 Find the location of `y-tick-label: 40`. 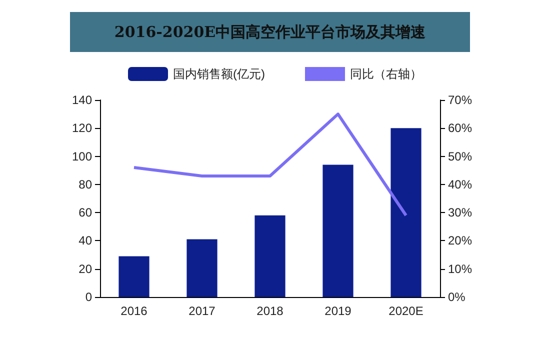

y-tick-label: 40 is located at coordinates (85, 241).